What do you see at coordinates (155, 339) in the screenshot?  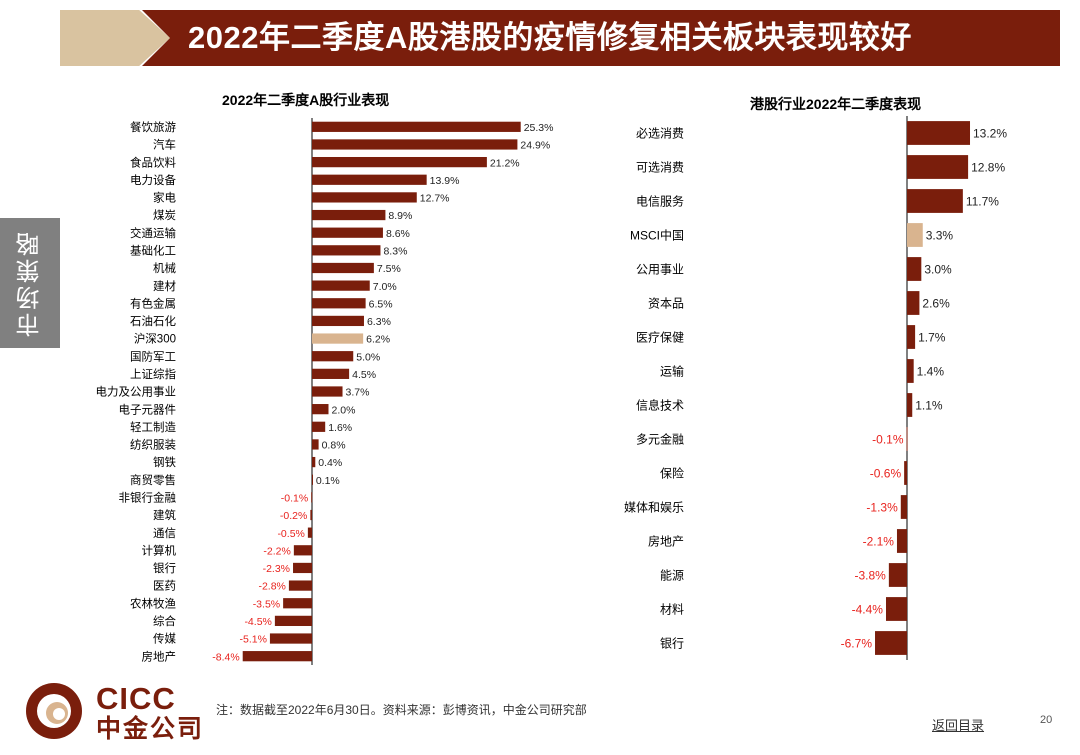 I see `category-label-13: 沪深300` at bounding box center [155, 339].